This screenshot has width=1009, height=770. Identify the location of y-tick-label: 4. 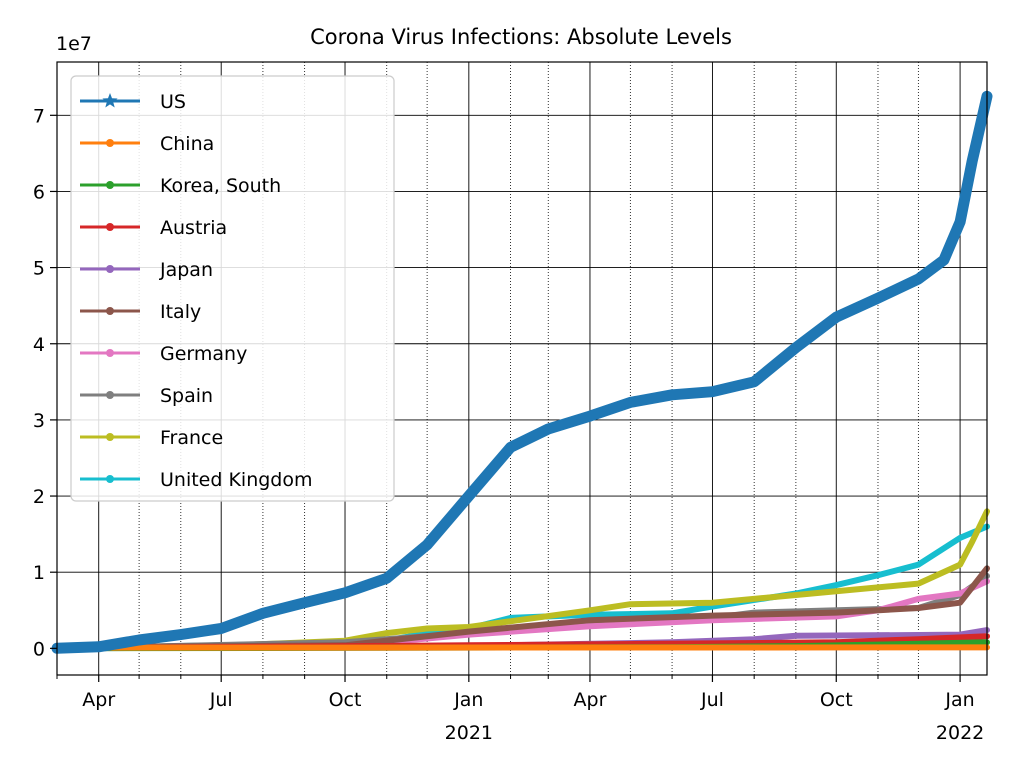
(39, 345).